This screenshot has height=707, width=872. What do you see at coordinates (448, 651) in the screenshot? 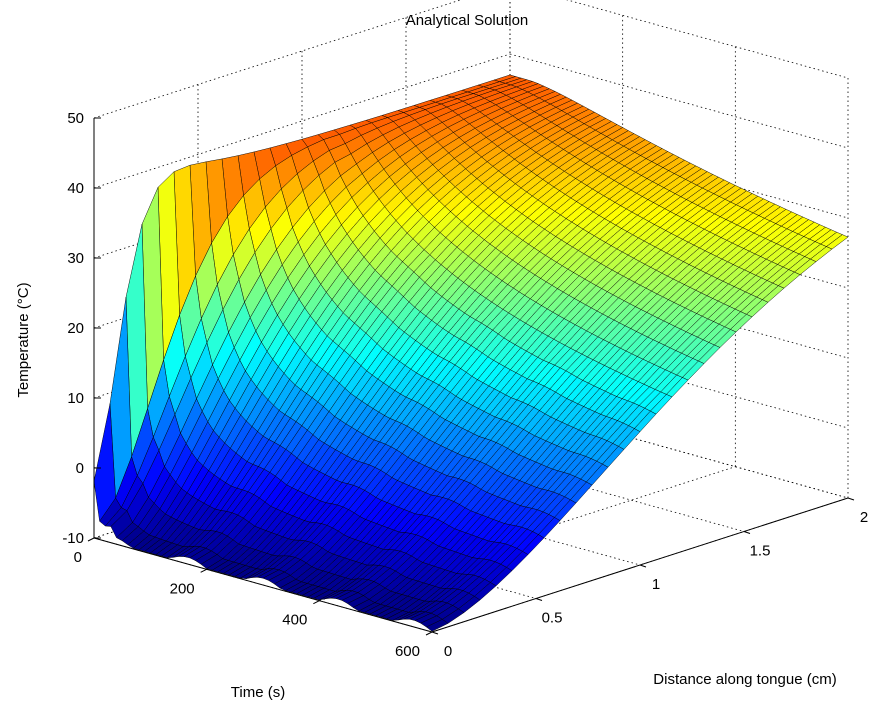
I see `x-tick-label: 0` at bounding box center [448, 651].